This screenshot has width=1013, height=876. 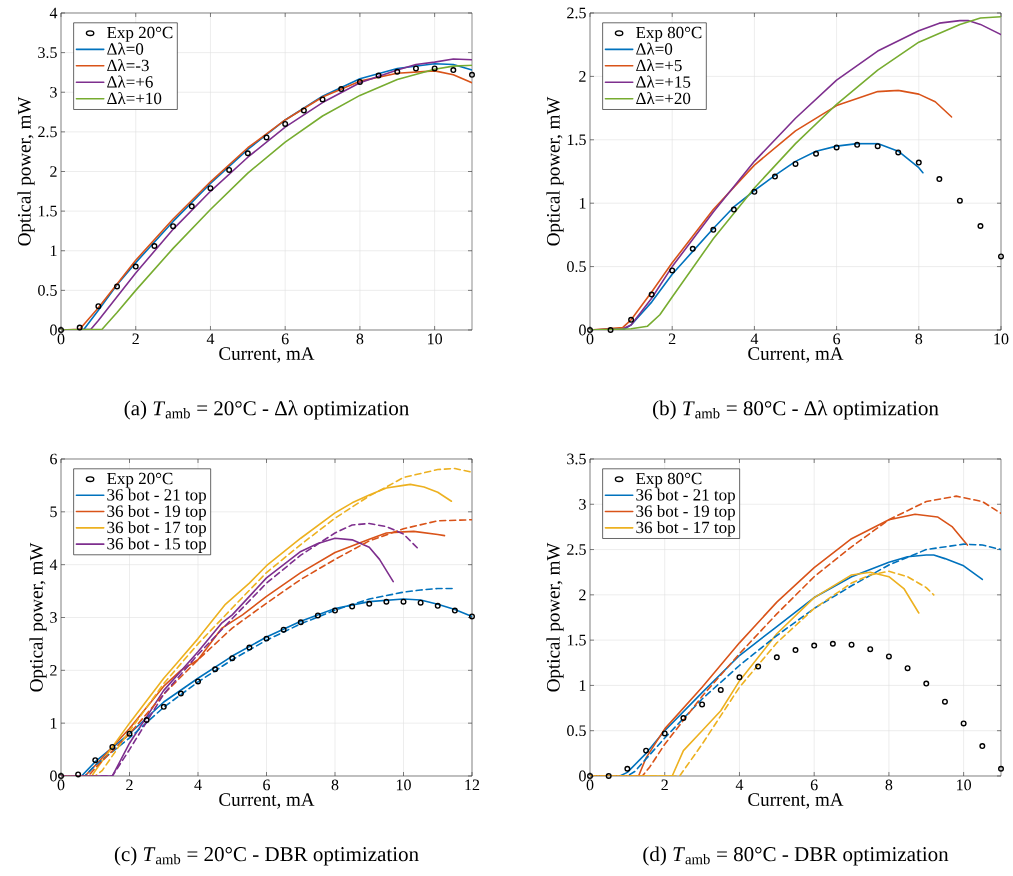 I want to click on legend-label: Δλ=+5, so click(x=659, y=65).